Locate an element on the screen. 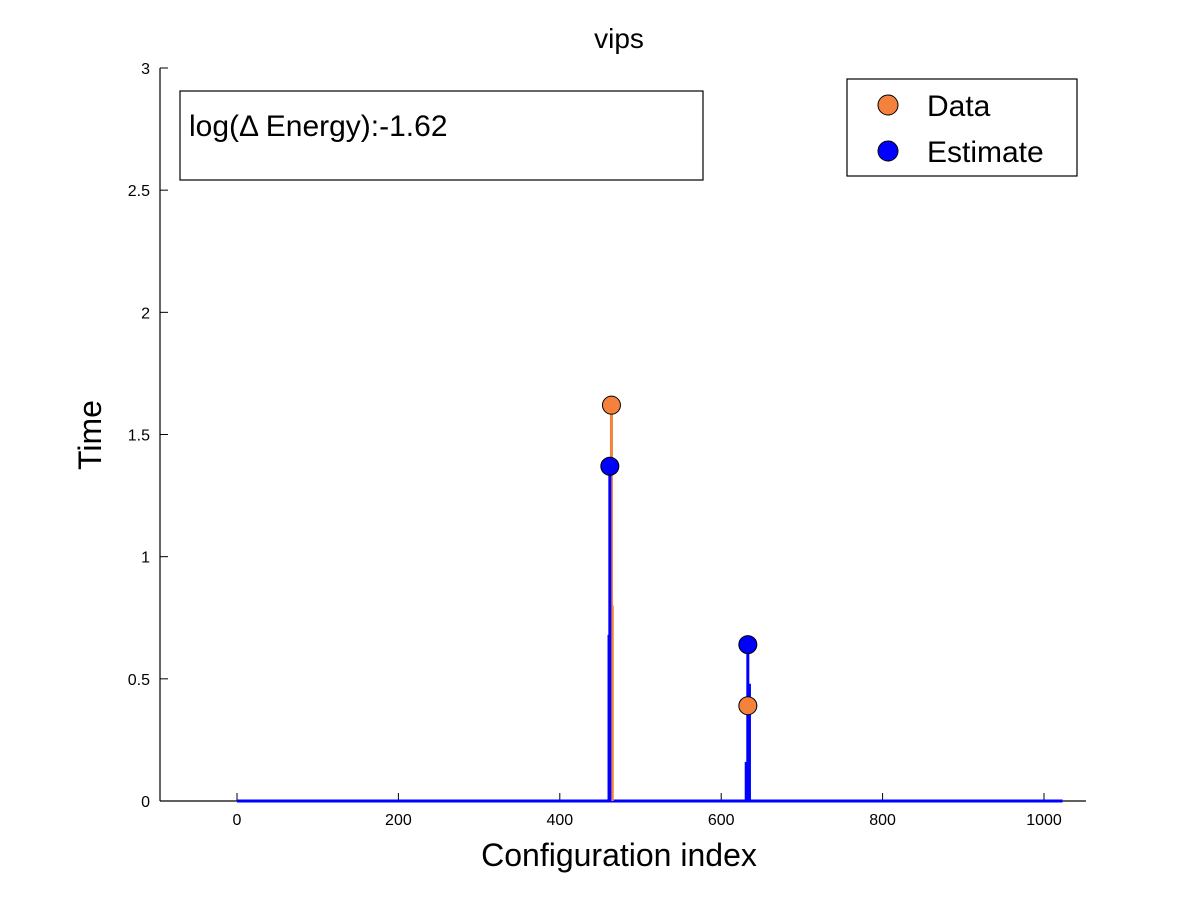 The image size is (1200, 900). annotation-box is located at coordinates (441, 135).